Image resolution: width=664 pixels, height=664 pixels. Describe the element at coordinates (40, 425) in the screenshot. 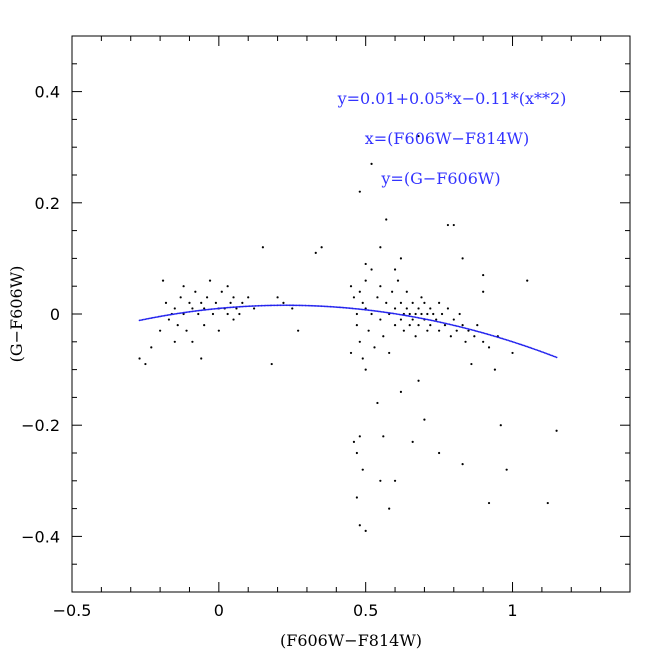

I see `y-tick-label: −0.2` at that location.